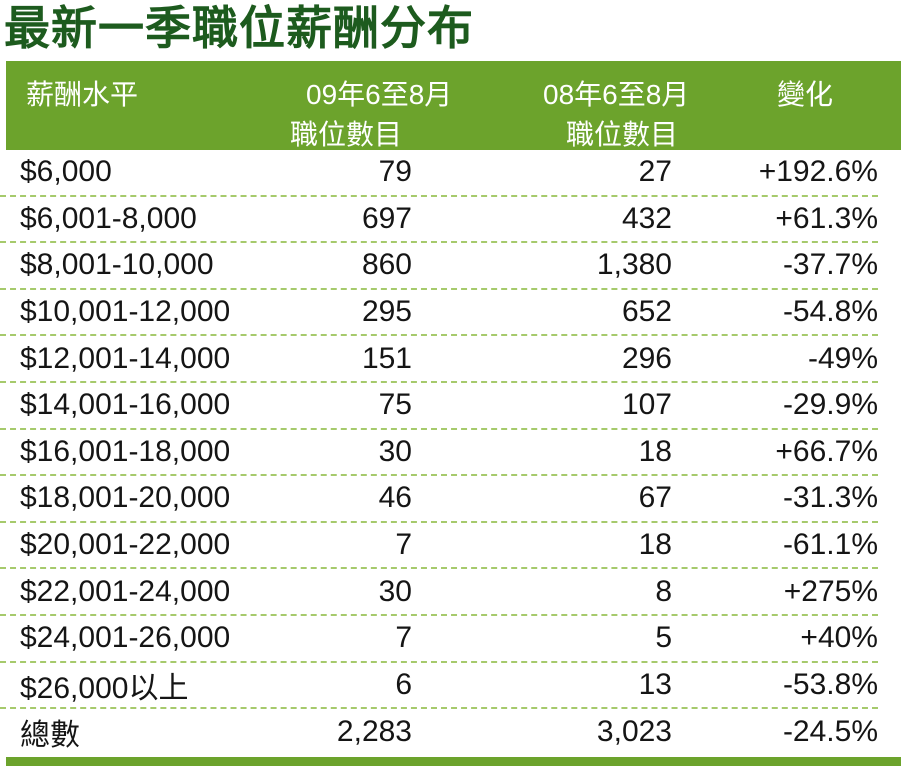 The width and height of the screenshot is (907, 766). Describe the element at coordinates (842, 358) in the screenshot. I see `change-pct: -49%` at that location.